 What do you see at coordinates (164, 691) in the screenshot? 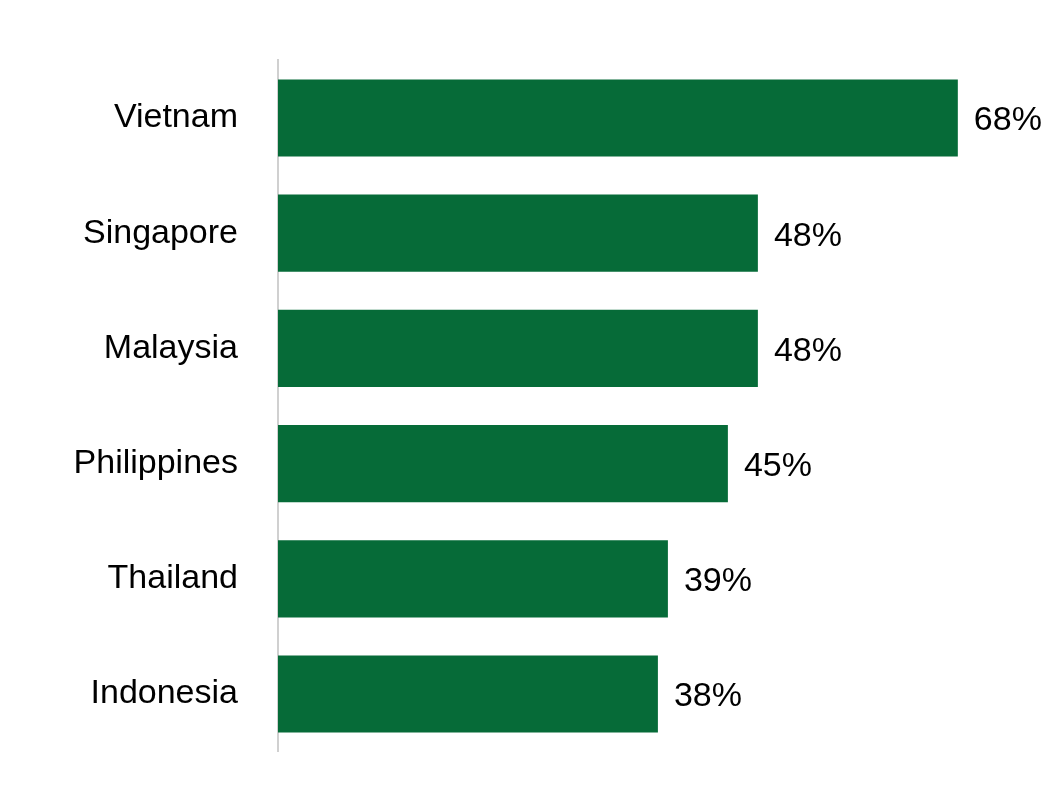
I see `y-tick-label: Indonesia` at bounding box center [164, 691].